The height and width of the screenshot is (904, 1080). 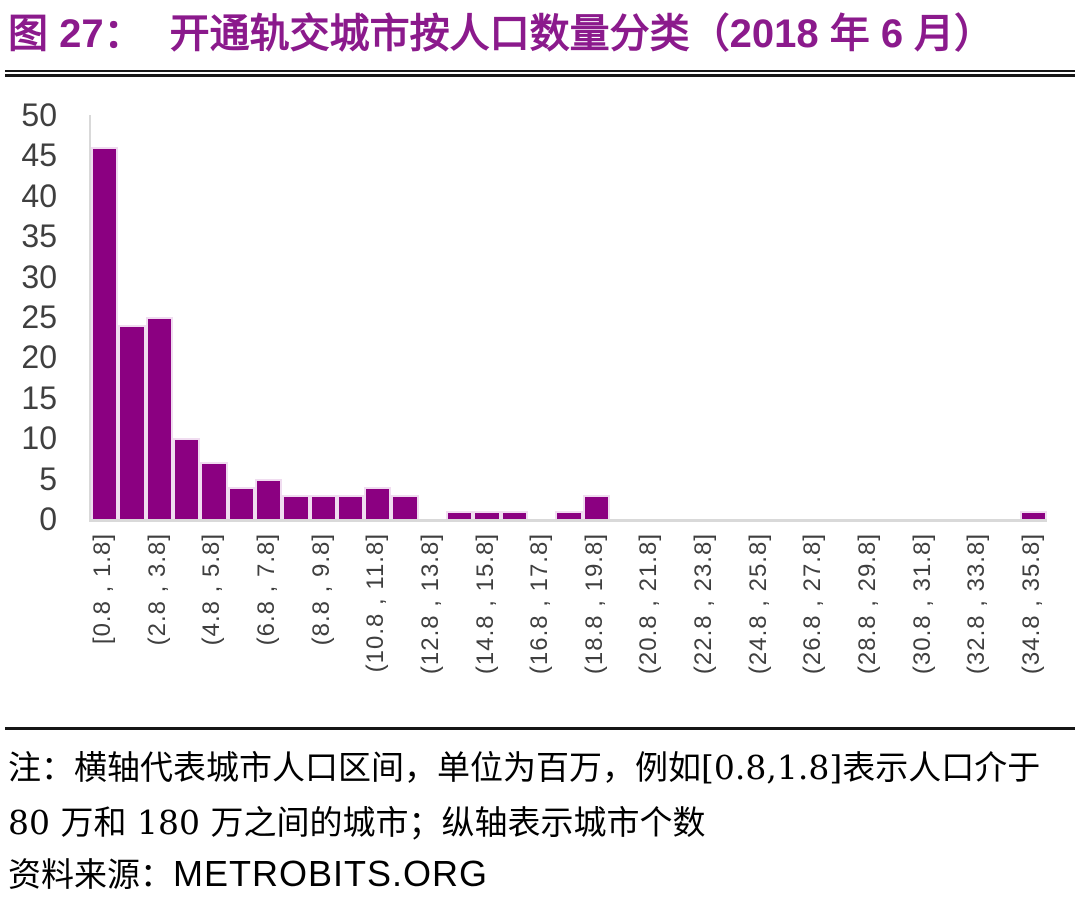 I want to click on x-tick-label: (8.8 , 9.8], so click(x=321, y=589).